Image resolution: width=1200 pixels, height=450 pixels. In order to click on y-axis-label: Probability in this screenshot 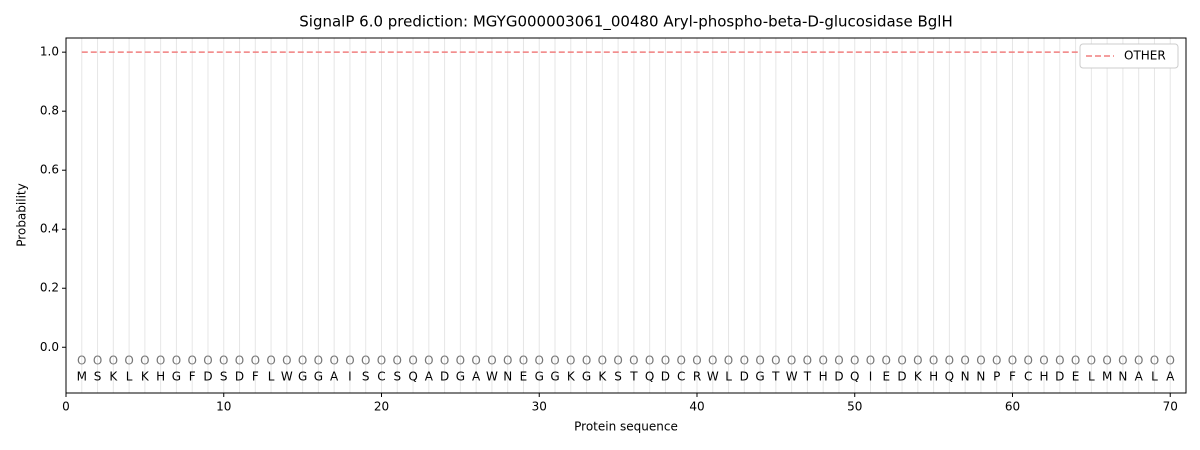, I will do `click(22, 214)`.